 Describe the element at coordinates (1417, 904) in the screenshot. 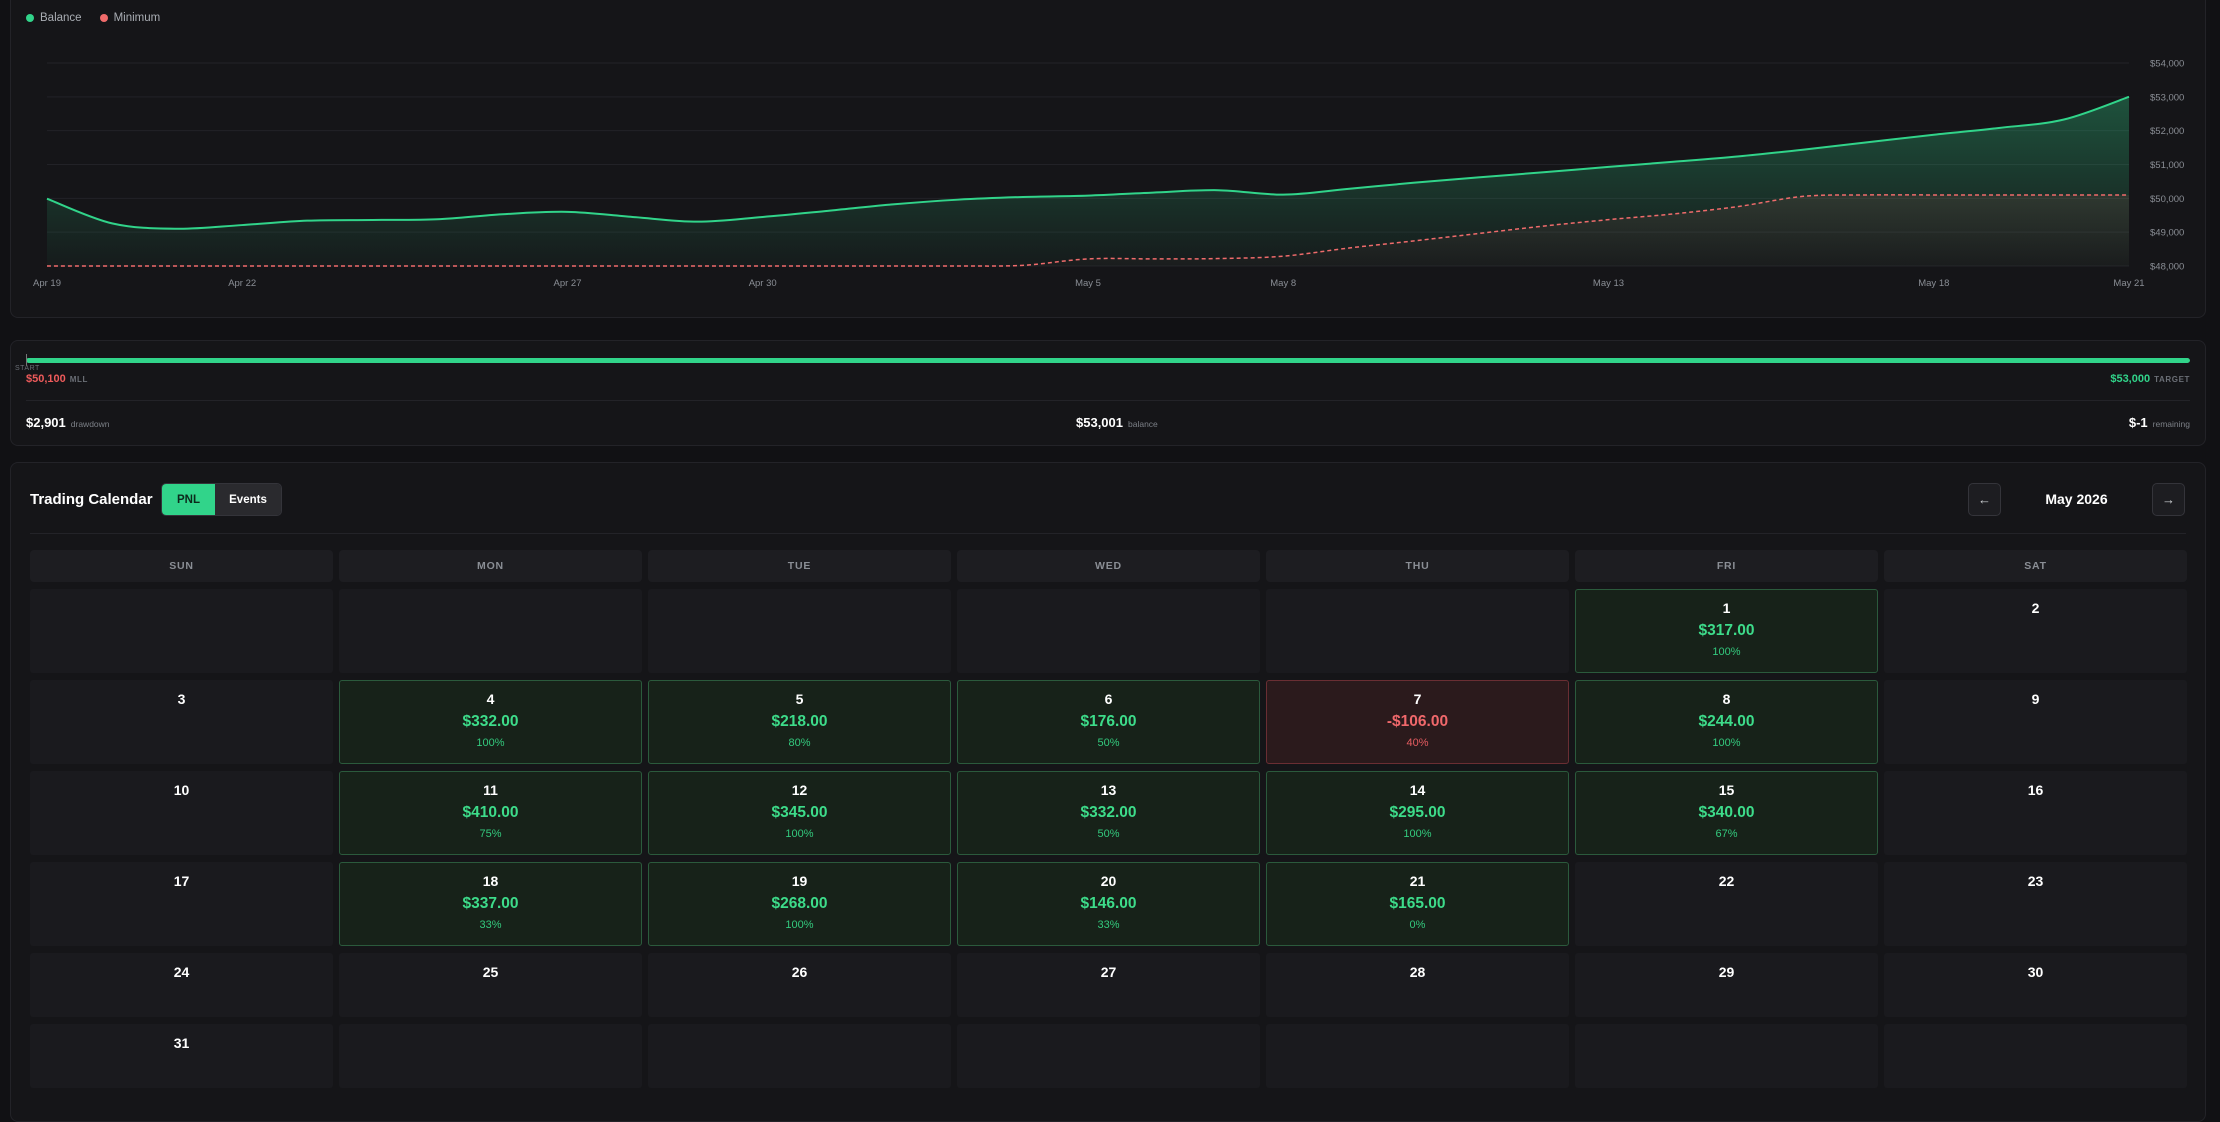

I see `calendar-day-21: 21 $165.00 0%` at that location.